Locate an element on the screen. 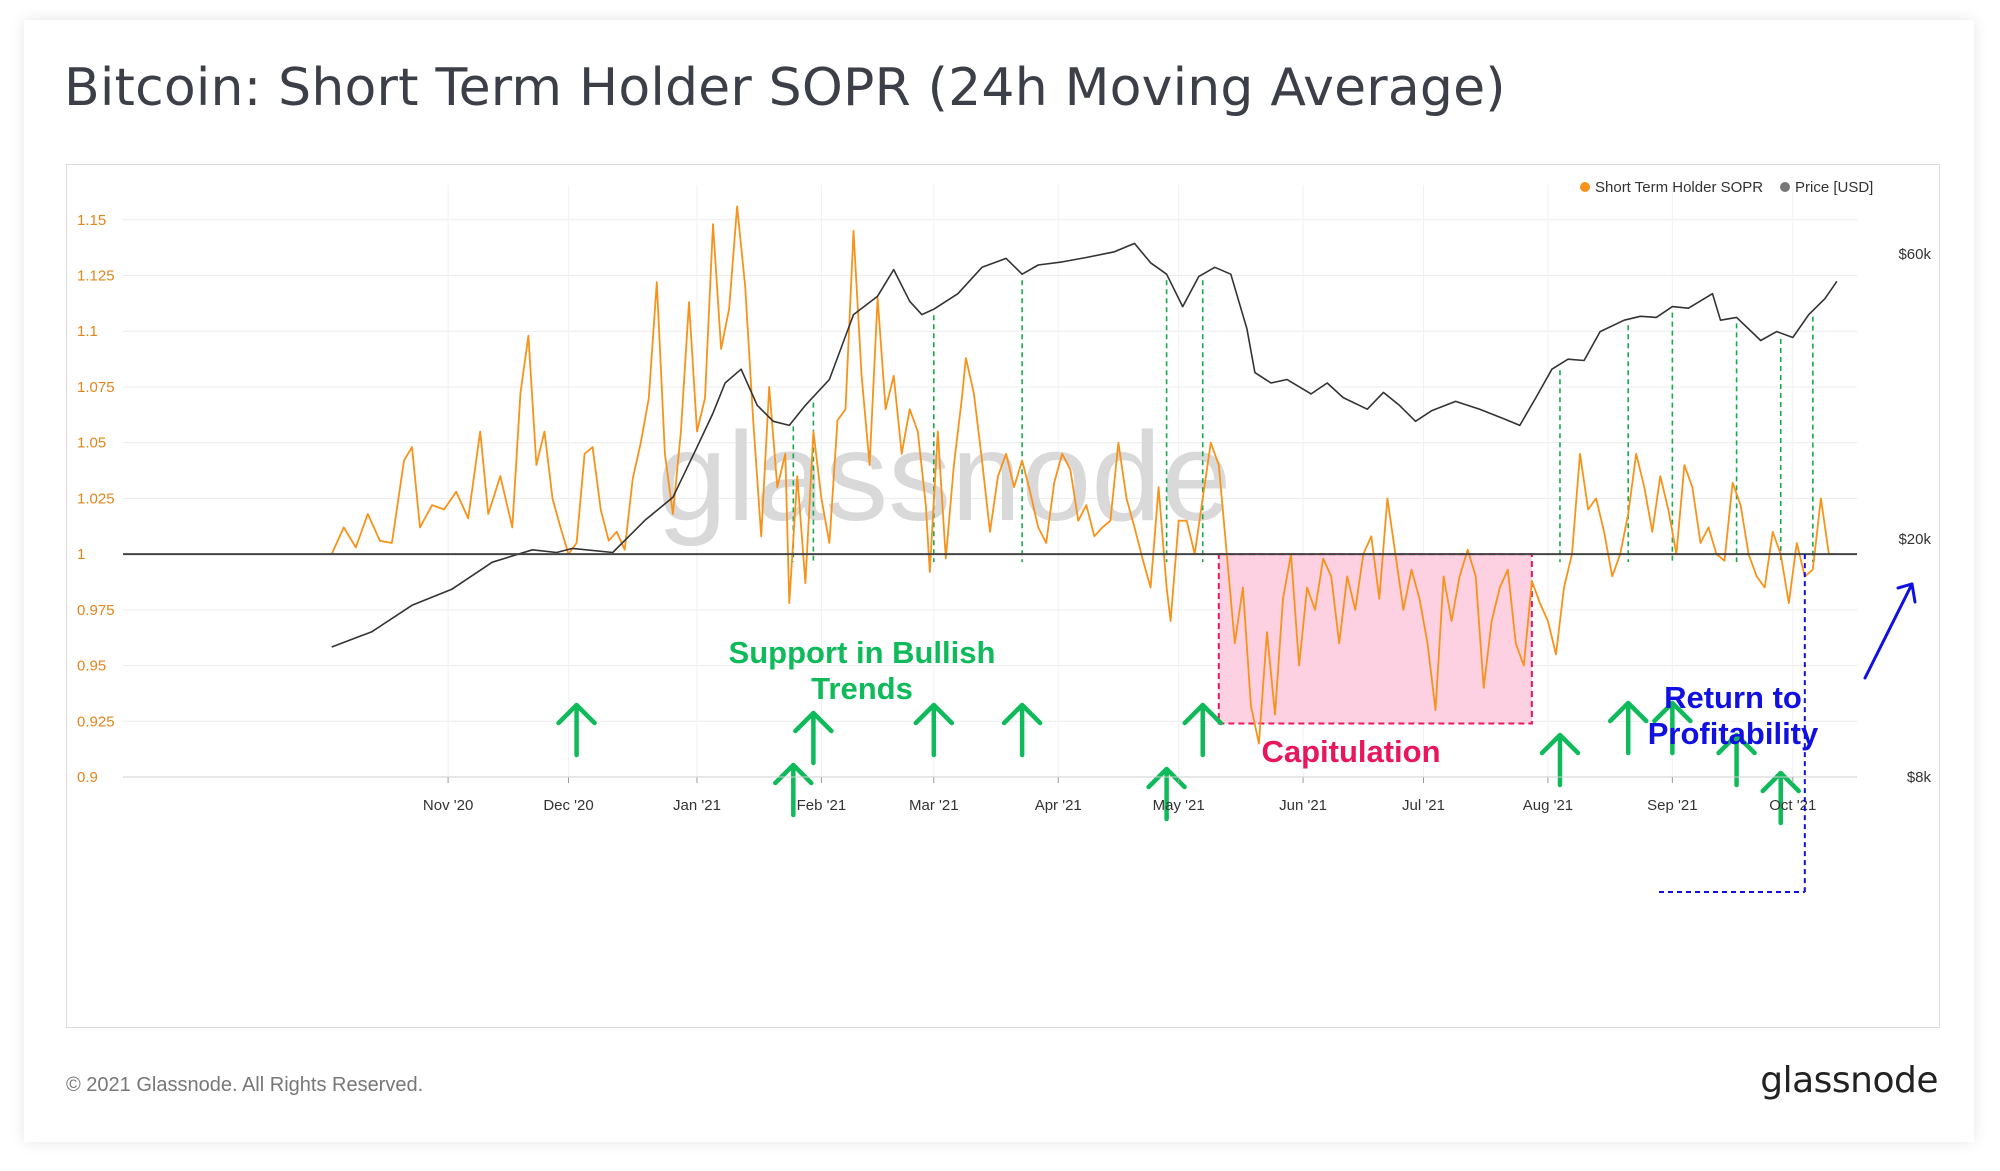  x-tick-label: Dec '20 is located at coordinates (568, 805).